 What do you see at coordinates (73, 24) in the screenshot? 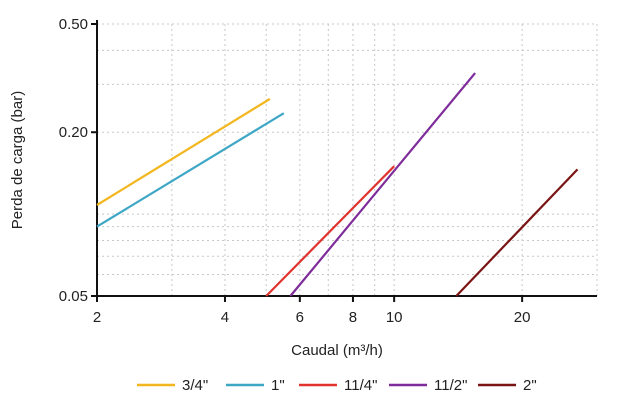
I see `y-tick-label: 0.50` at bounding box center [73, 24].